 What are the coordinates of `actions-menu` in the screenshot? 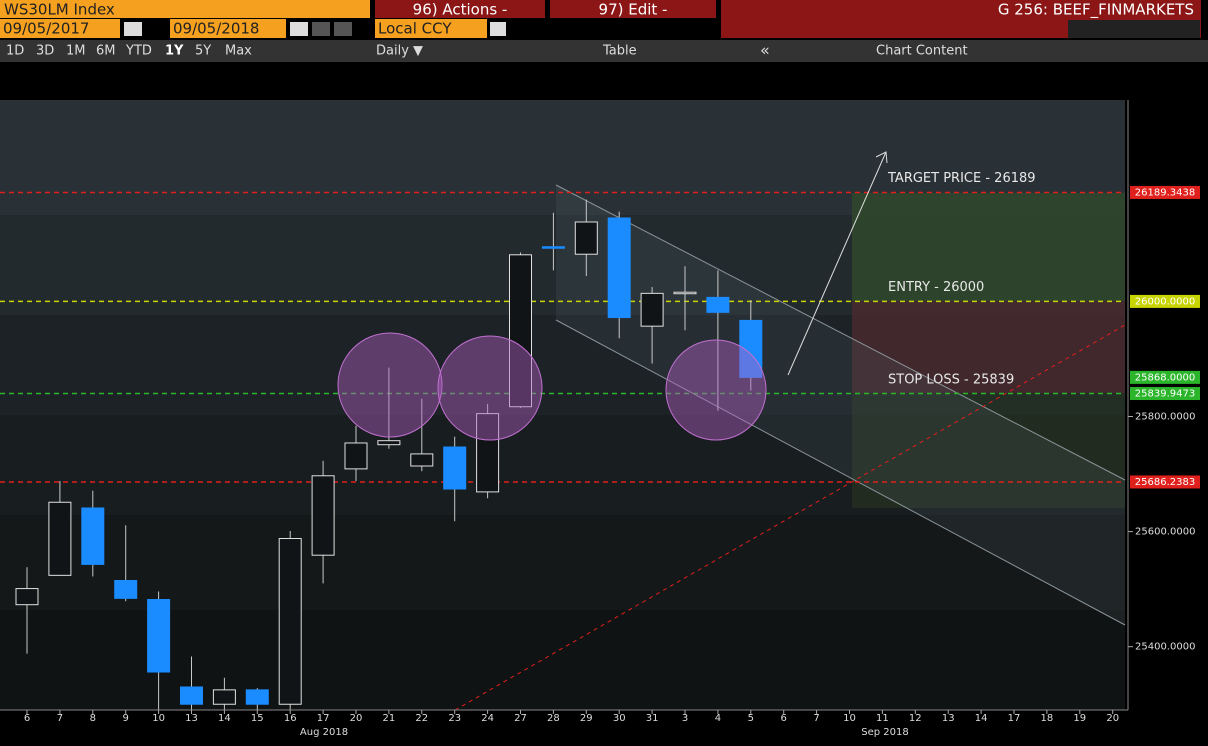 It's located at (460, 9).